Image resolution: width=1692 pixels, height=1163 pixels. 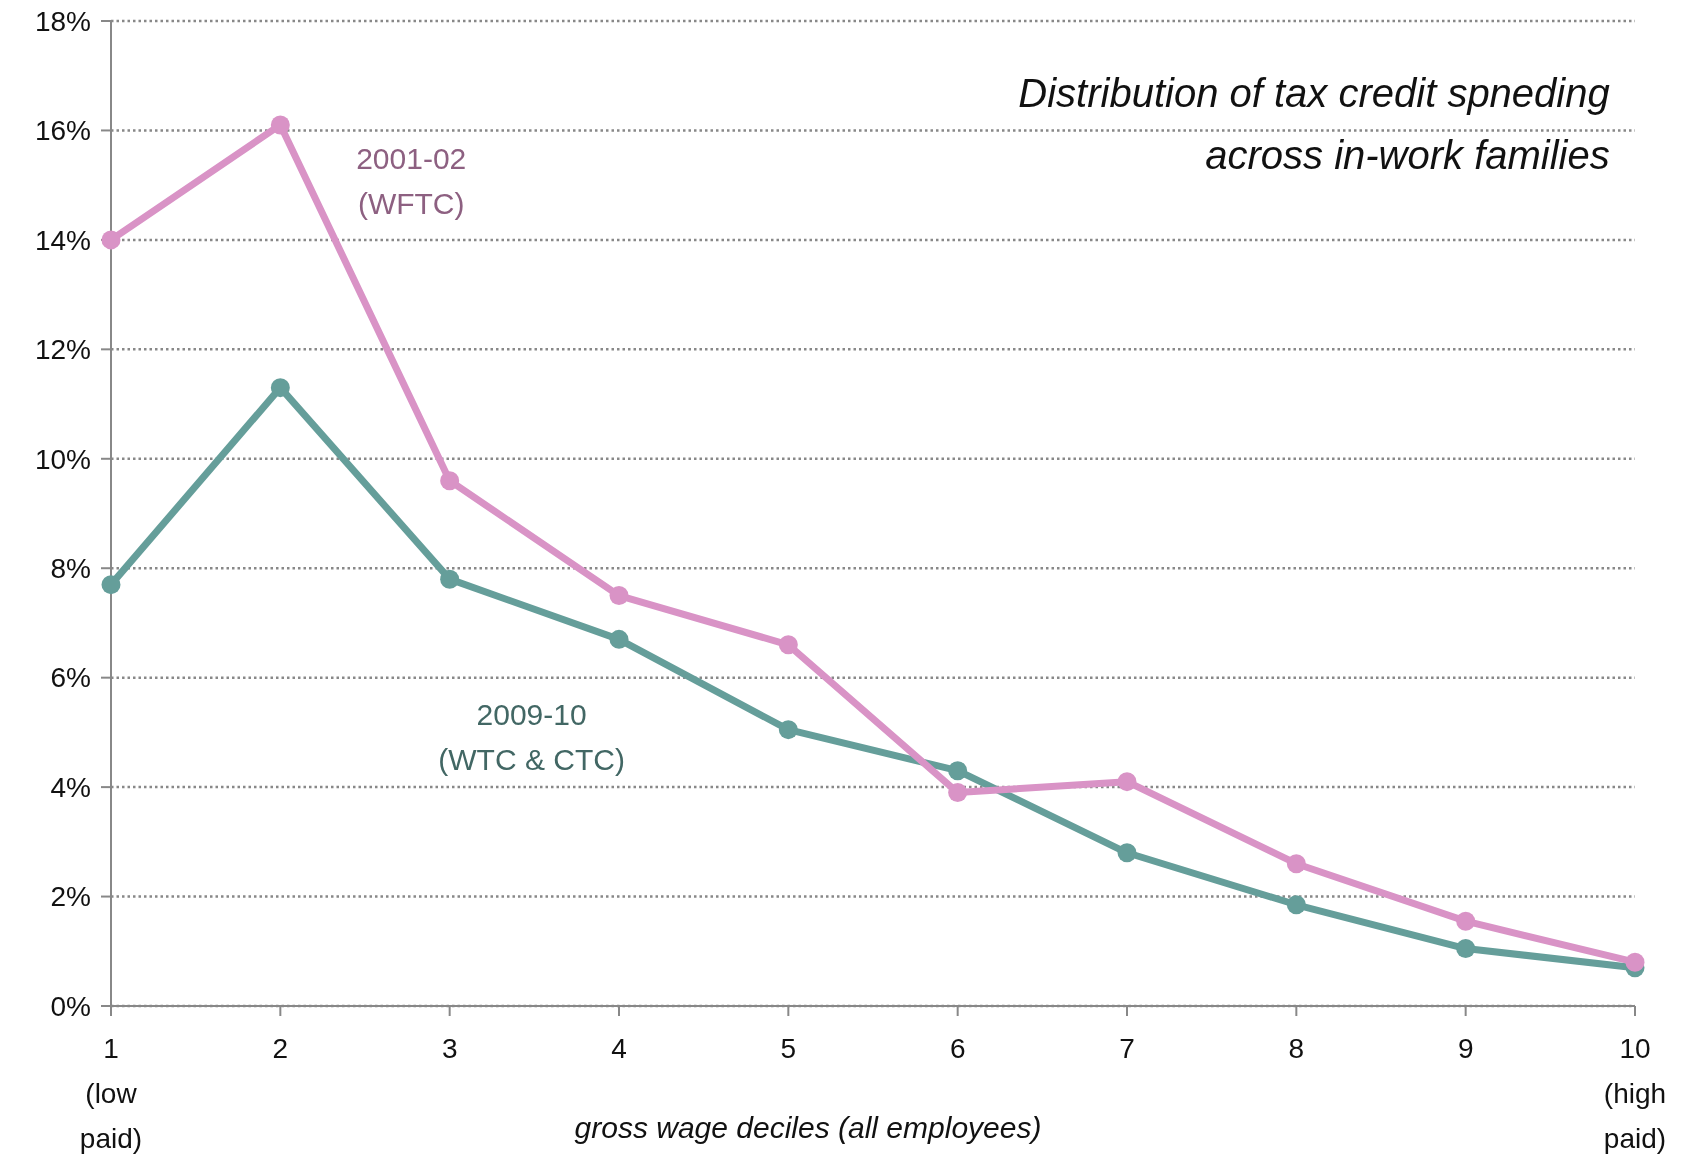 What do you see at coordinates (70, 787) in the screenshot?
I see `y-tick-label: 4%` at bounding box center [70, 787].